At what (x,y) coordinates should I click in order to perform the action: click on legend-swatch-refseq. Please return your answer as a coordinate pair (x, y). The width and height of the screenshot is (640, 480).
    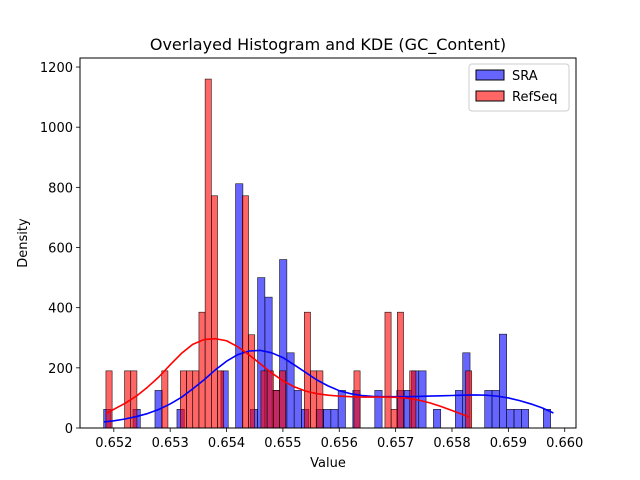
    Looking at the image, I should click on (490, 96).